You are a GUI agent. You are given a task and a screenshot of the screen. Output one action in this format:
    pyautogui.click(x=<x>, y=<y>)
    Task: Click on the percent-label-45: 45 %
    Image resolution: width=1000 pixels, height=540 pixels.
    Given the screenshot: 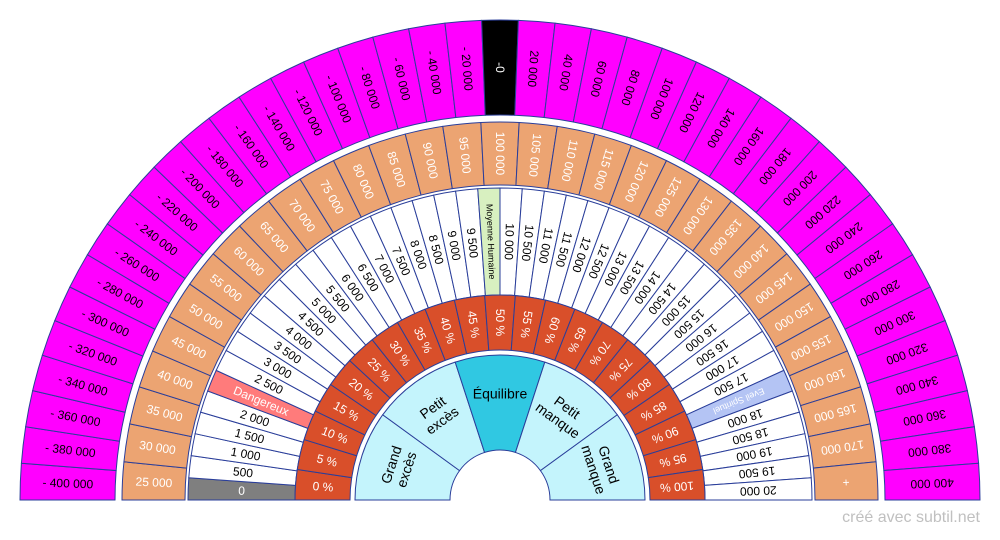 What is the action you would take?
    pyautogui.click(x=474, y=324)
    